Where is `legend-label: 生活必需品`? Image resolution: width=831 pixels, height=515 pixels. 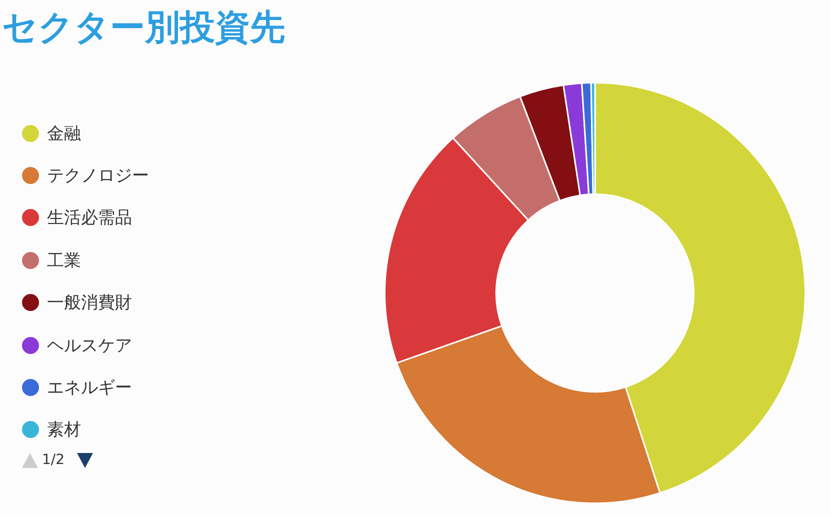 legend-label: 生活必需品 is located at coordinates (89, 218).